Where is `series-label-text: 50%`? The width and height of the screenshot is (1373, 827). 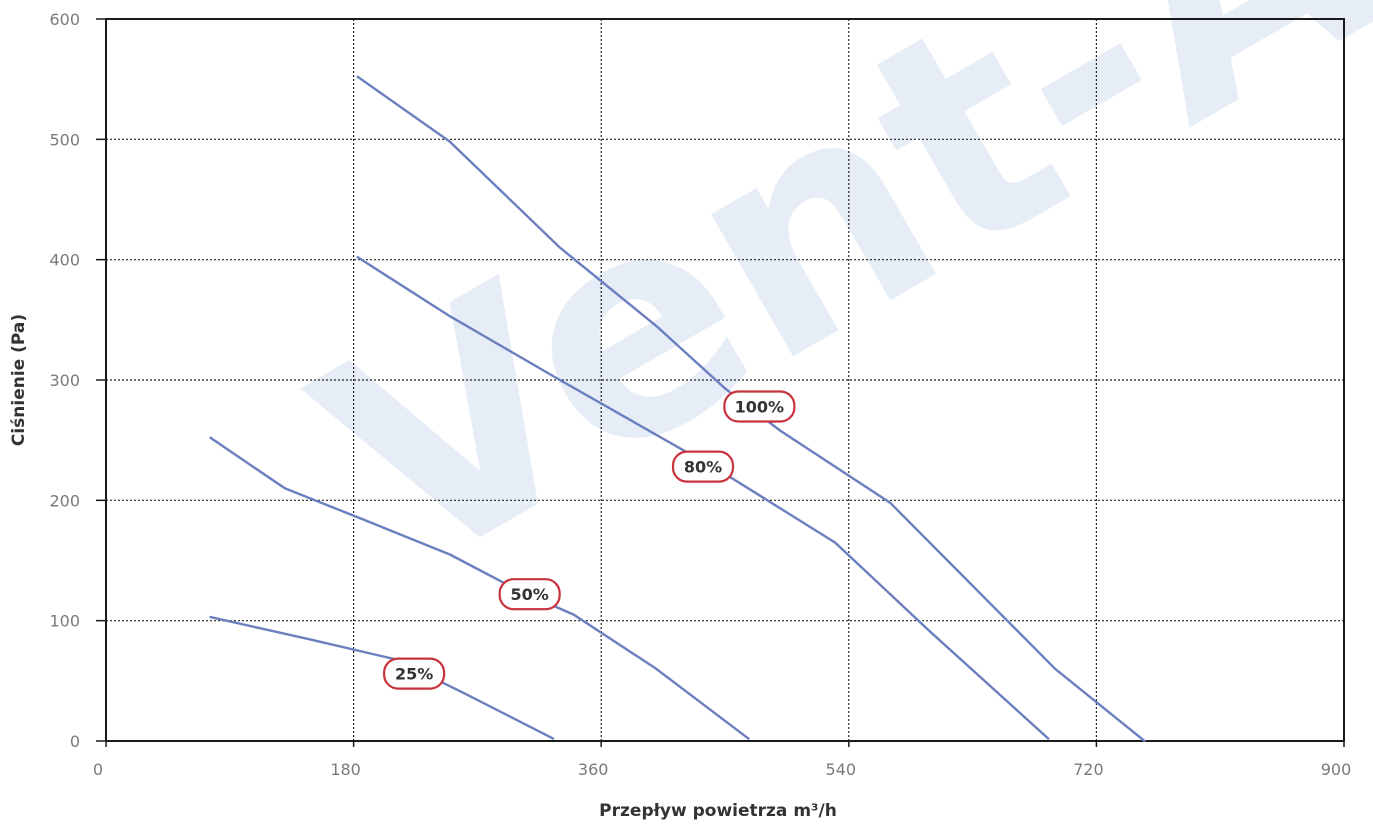
series-label-text: 50% is located at coordinates (530, 594).